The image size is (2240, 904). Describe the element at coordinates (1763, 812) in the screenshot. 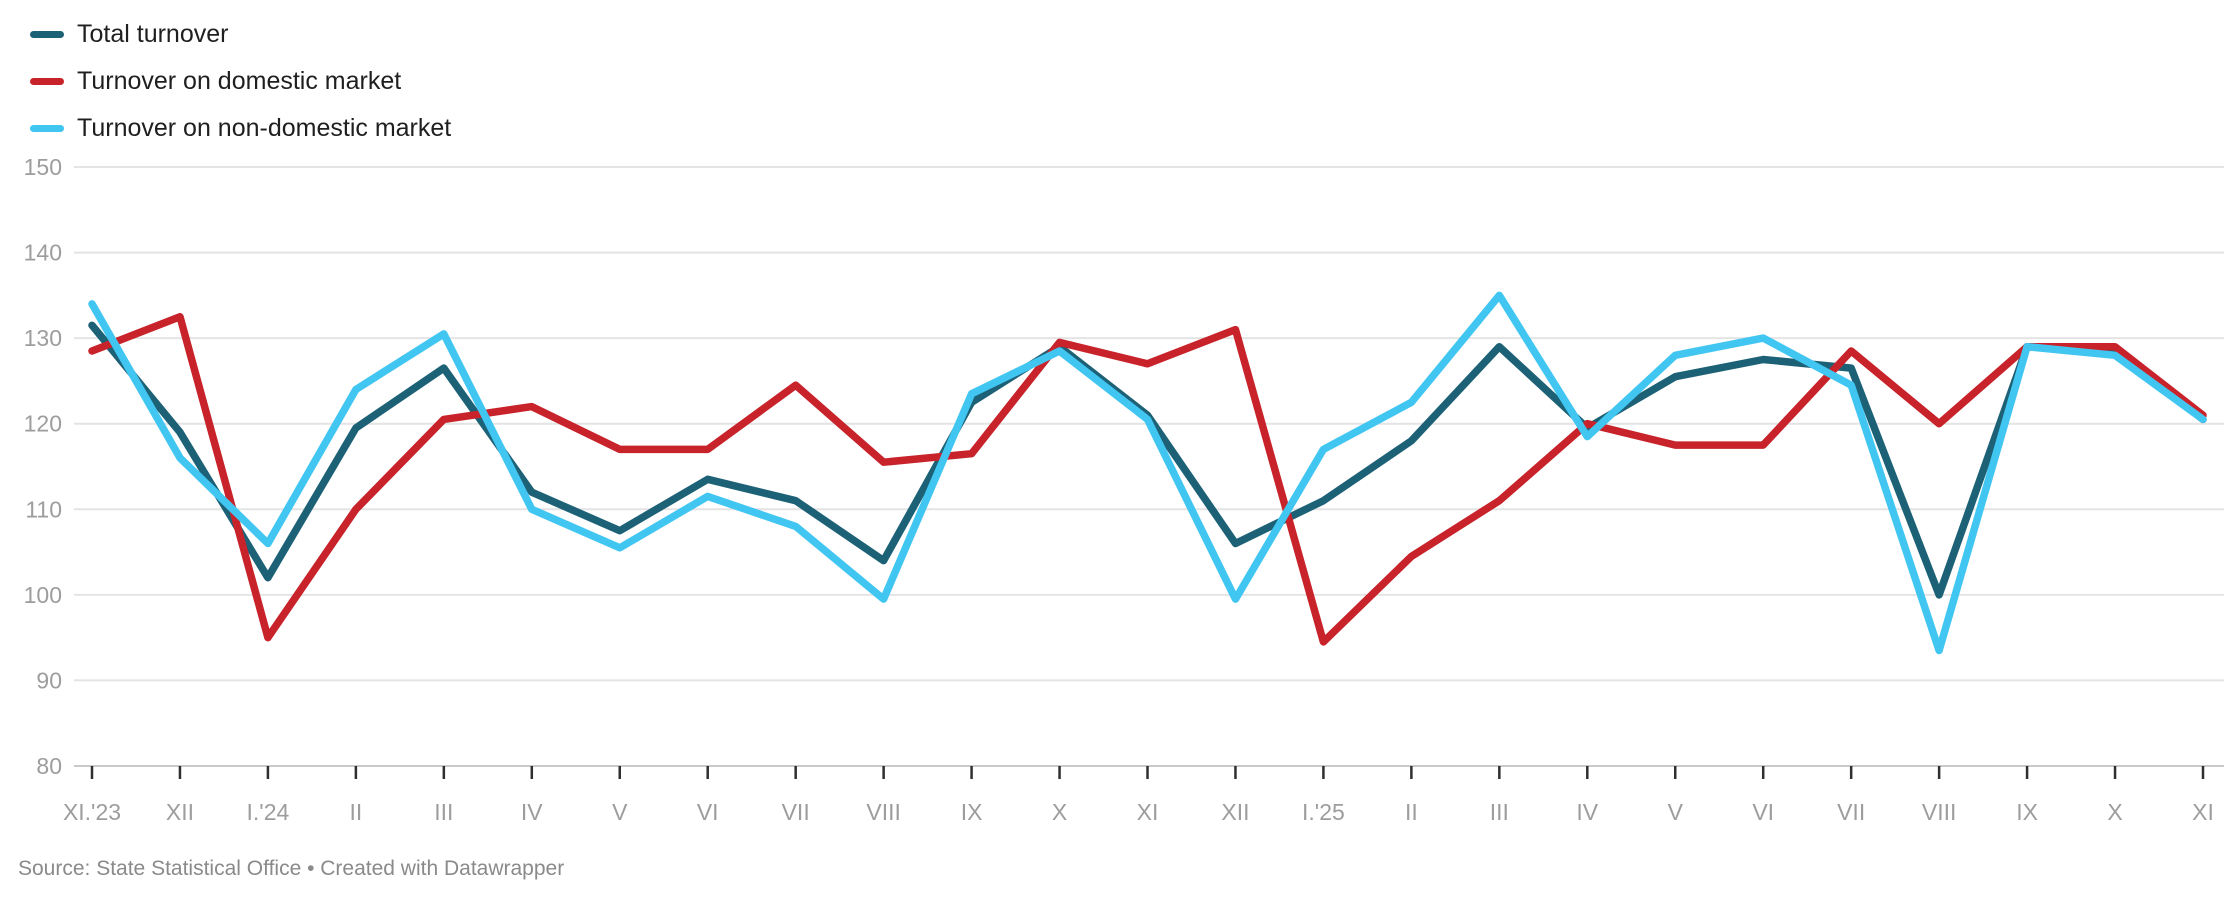

I see `x-axis-label-19: VI` at that location.